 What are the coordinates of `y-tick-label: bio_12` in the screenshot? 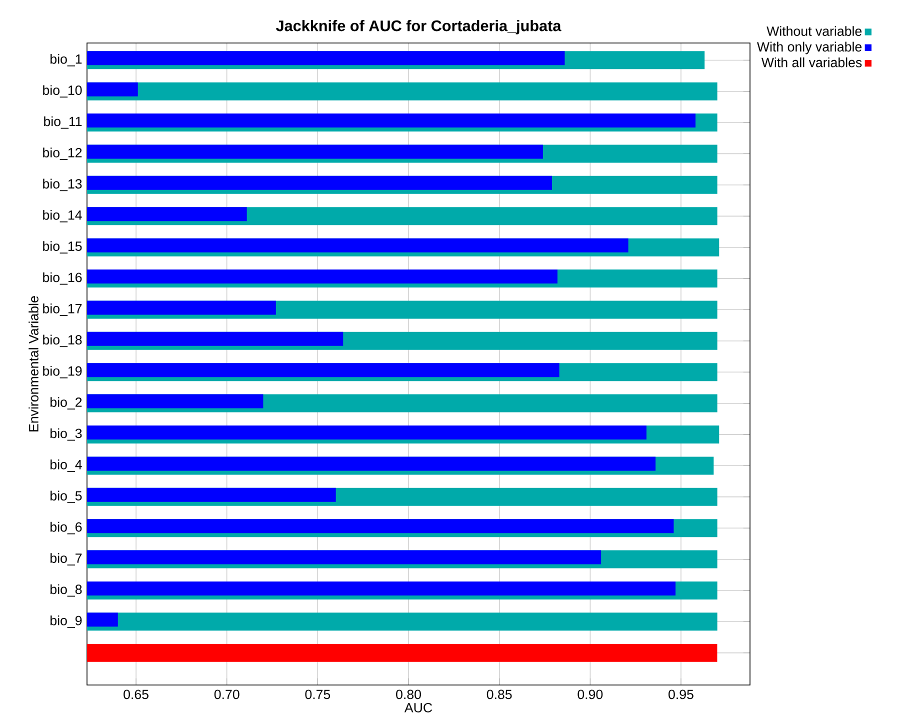 It's located at (62, 154).